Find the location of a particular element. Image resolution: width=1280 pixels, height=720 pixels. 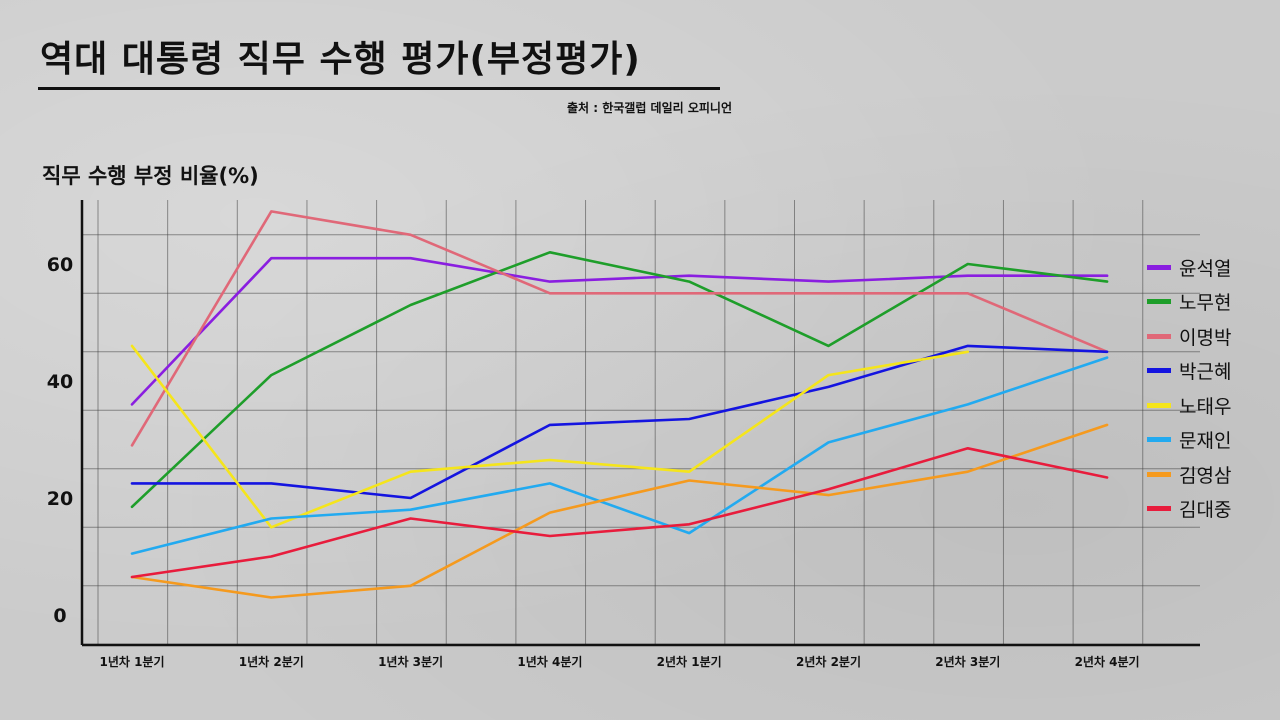

legend-label: 노태우 is located at coordinates (1205, 406).